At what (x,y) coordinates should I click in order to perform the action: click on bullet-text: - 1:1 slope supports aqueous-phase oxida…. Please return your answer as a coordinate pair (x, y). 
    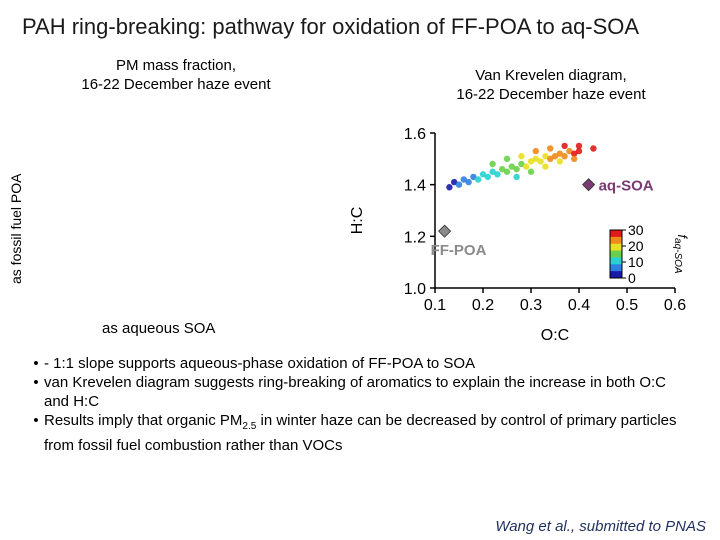
    Looking at the image, I should click on (260, 363).